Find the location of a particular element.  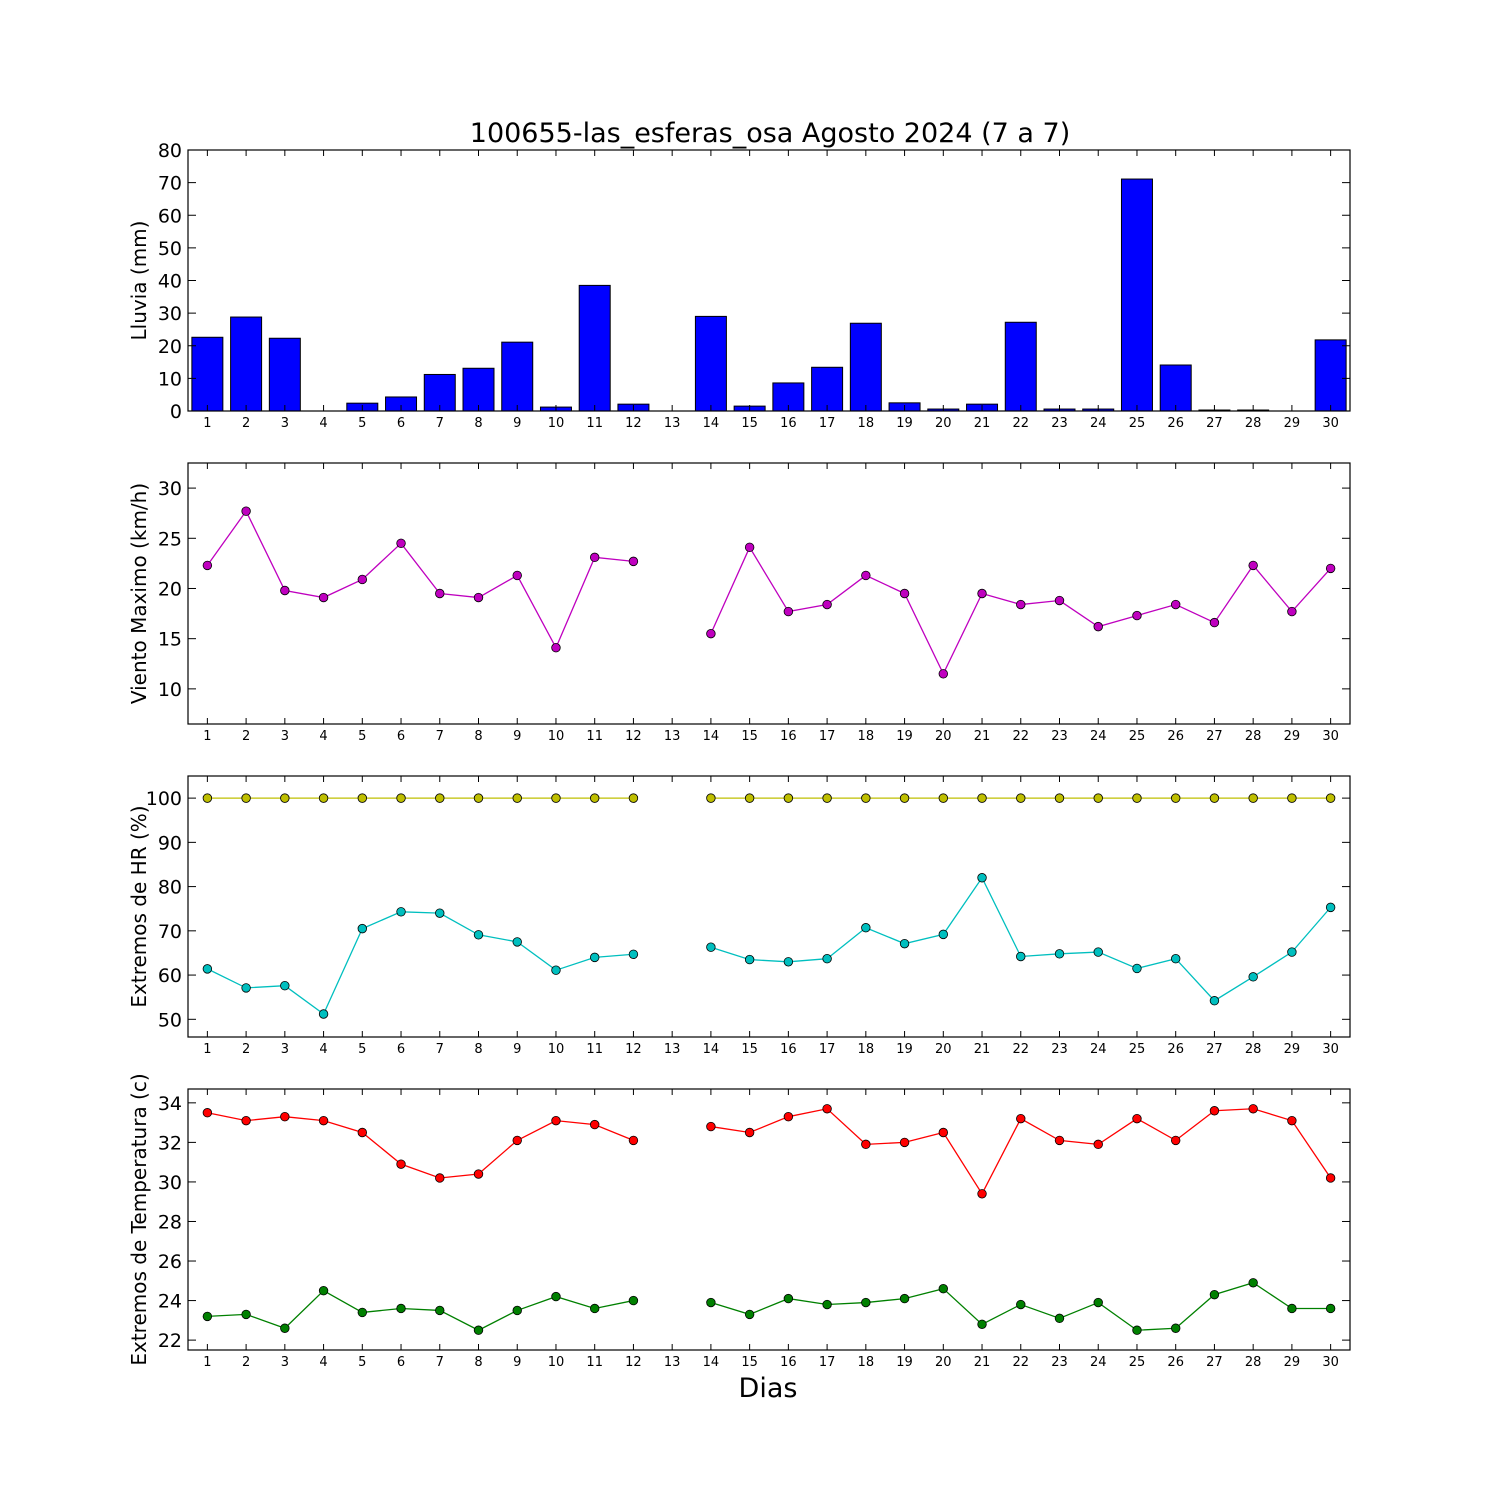

x-tick-label: 15 is located at coordinates (749, 1049).